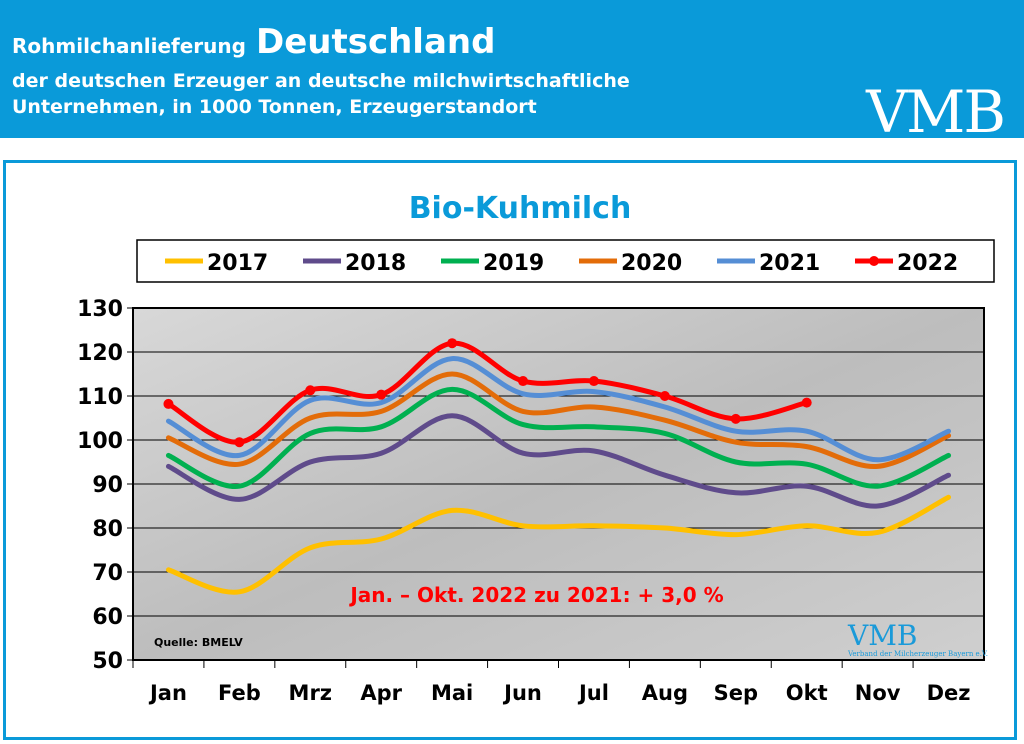  Describe the element at coordinates (535, 595) in the screenshot. I see `annotation: Jan. – Okt. 2022 zu 2021: + 3,0 %` at that location.